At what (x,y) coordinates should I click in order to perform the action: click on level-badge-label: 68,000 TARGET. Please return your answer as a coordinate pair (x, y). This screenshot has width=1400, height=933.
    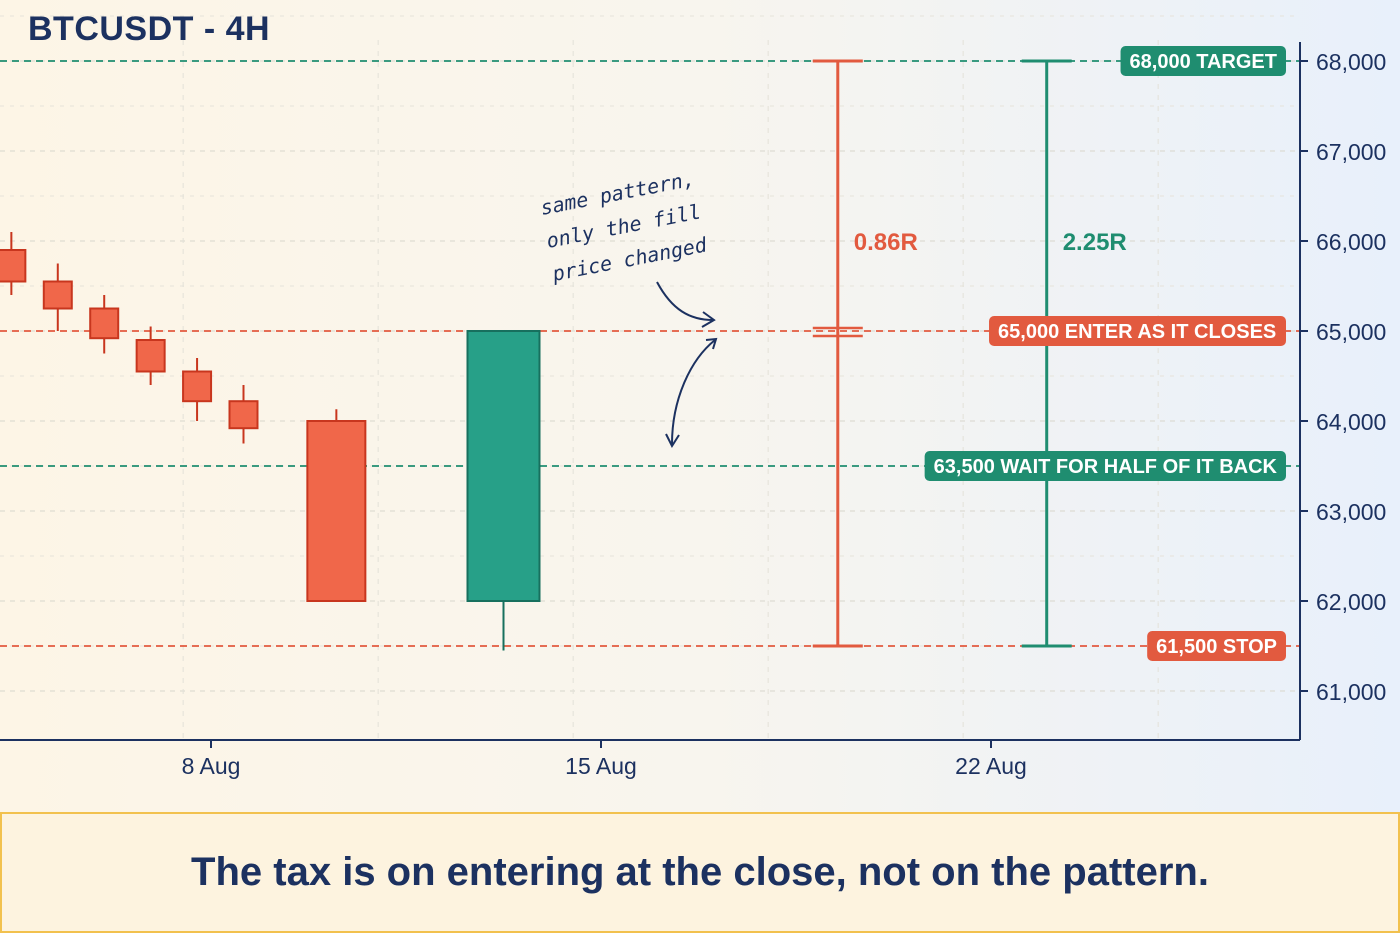
    Looking at the image, I should click on (1203, 62).